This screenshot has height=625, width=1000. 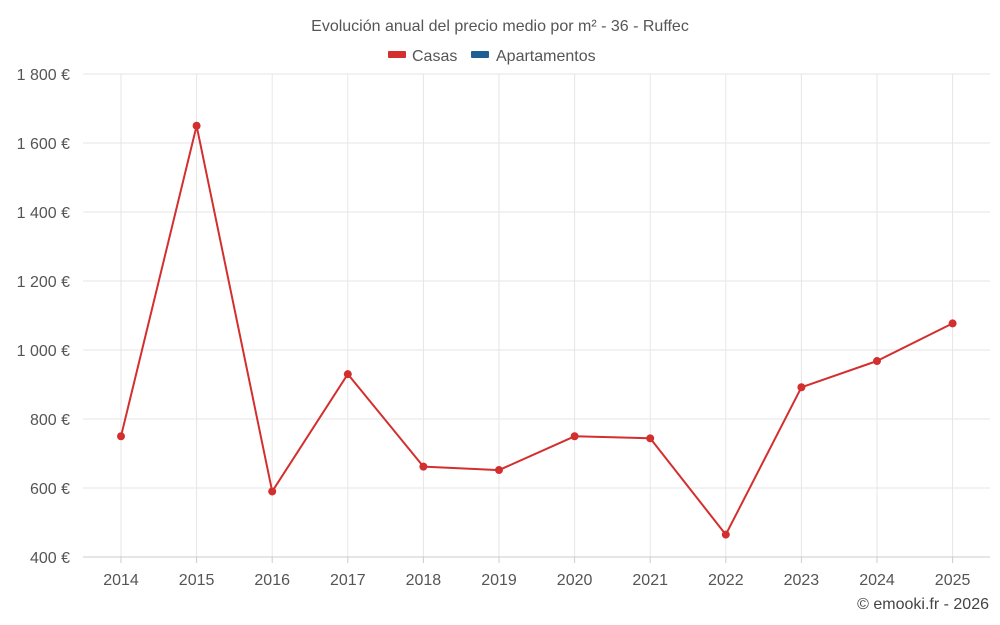 I want to click on y-tick-label: 1 800 €, so click(x=43, y=75).